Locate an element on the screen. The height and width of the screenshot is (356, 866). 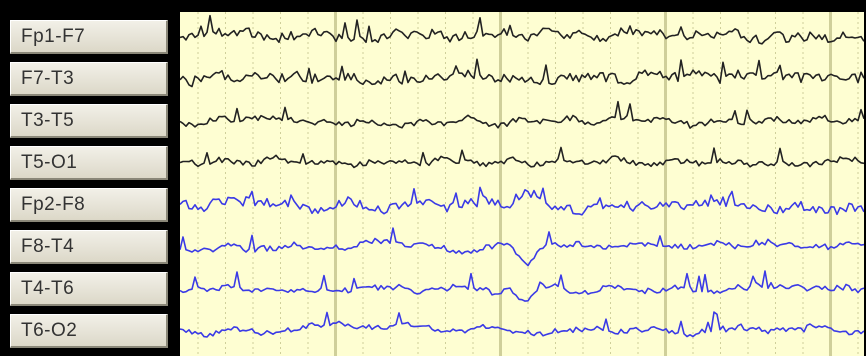
channel-button-f7-t3: F7-T3 is located at coordinates (89, 79).